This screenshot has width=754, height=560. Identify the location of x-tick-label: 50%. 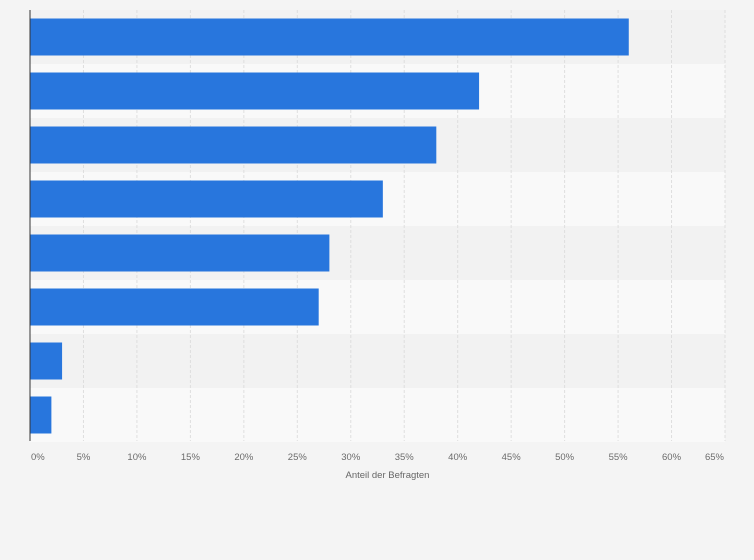
(565, 457).